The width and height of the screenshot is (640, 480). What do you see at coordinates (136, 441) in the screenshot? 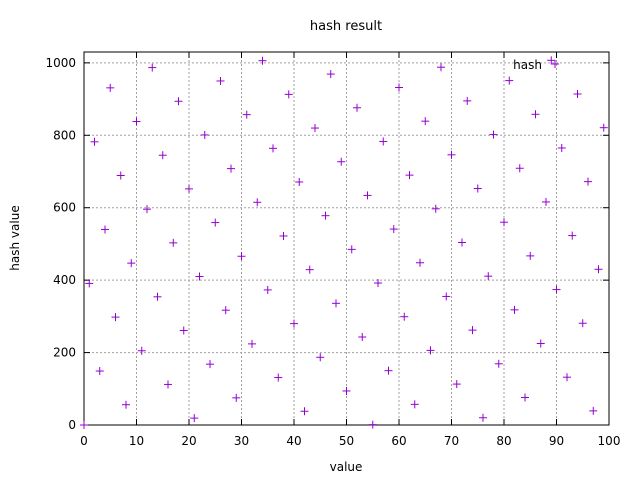
I see `x-tick-label: 10` at bounding box center [136, 441].